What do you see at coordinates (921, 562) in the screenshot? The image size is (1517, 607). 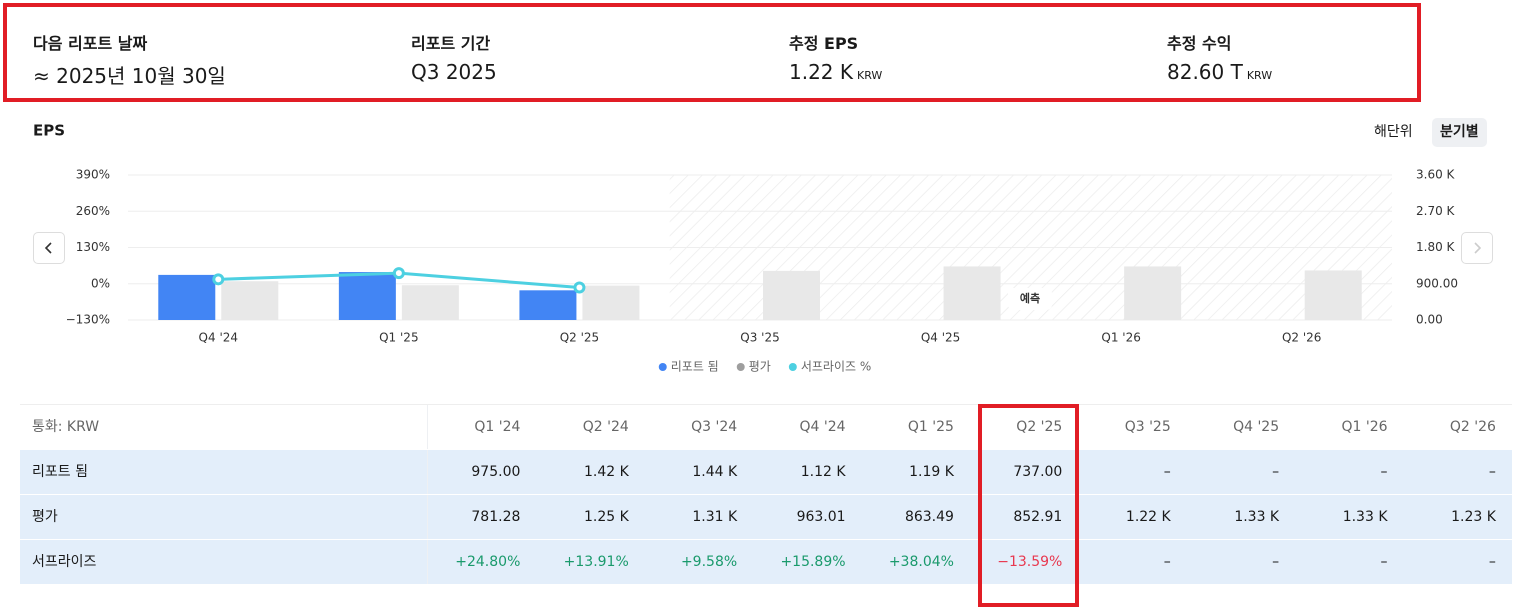 I see `table-cell: +38.04%` at bounding box center [921, 562].